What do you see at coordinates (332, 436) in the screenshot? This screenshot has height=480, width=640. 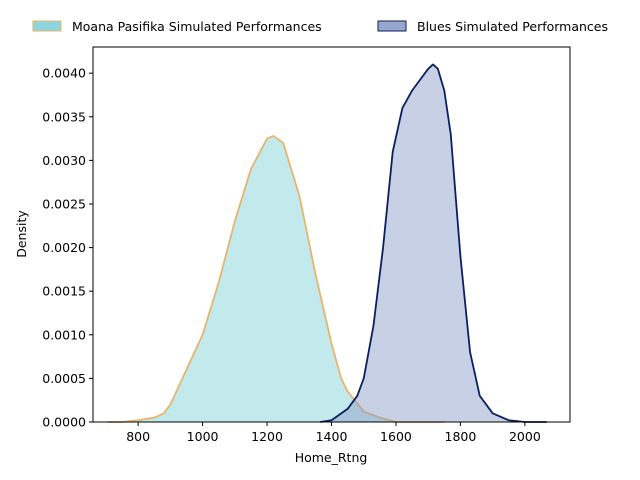 I see `x-tick-label: 1400` at bounding box center [332, 436].